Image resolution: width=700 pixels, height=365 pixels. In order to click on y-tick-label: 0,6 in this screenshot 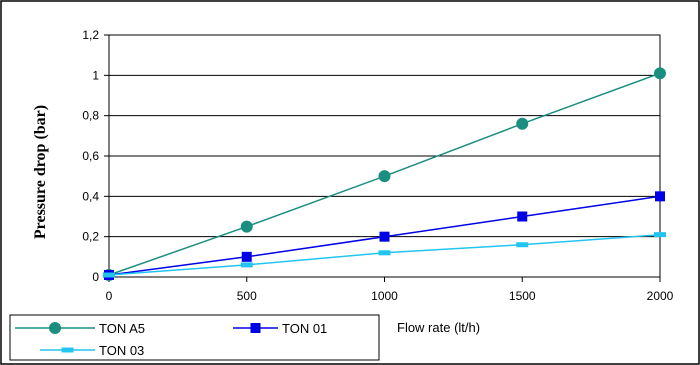, I will do `click(90, 156)`.